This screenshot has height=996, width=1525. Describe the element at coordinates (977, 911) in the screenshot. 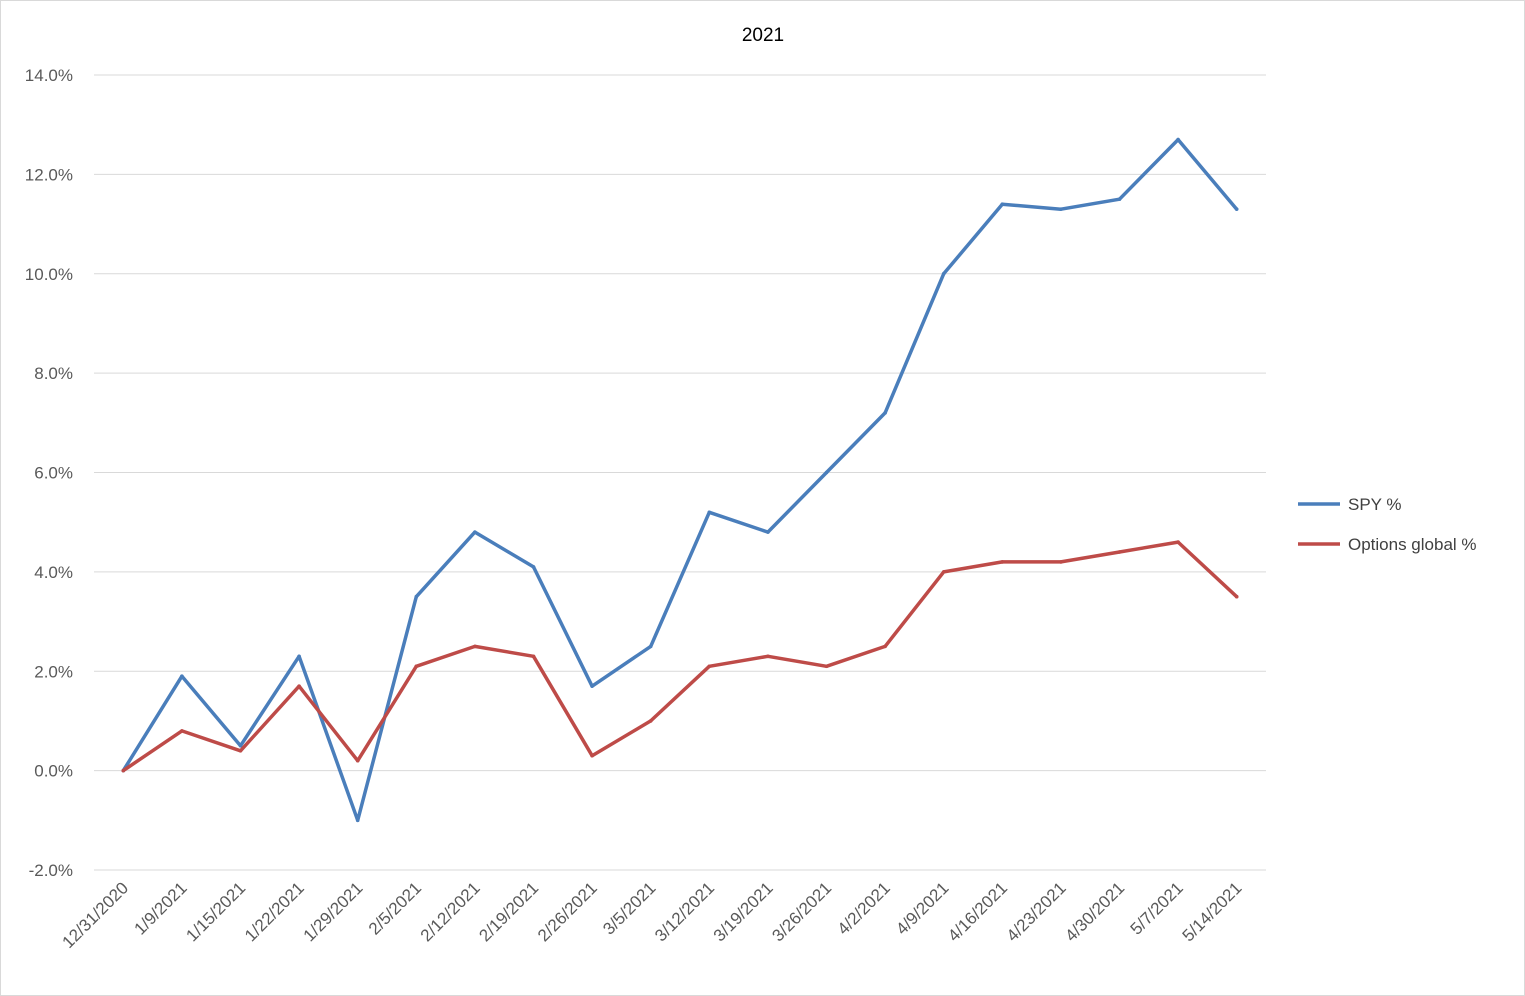

I see `x-tick-label: 4/16/2021` at that location.